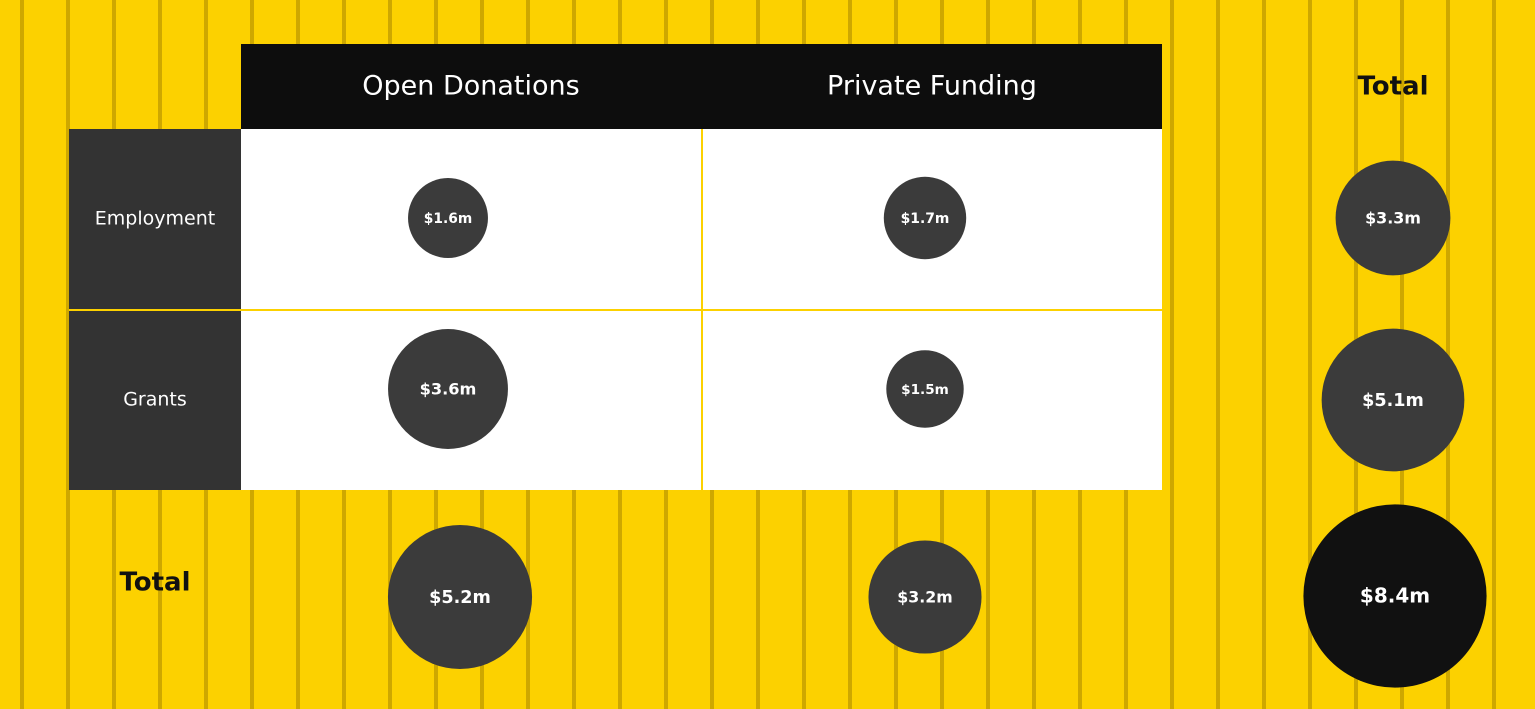  What do you see at coordinates (155, 219) in the screenshot?
I see `row-header: Employment` at bounding box center [155, 219].